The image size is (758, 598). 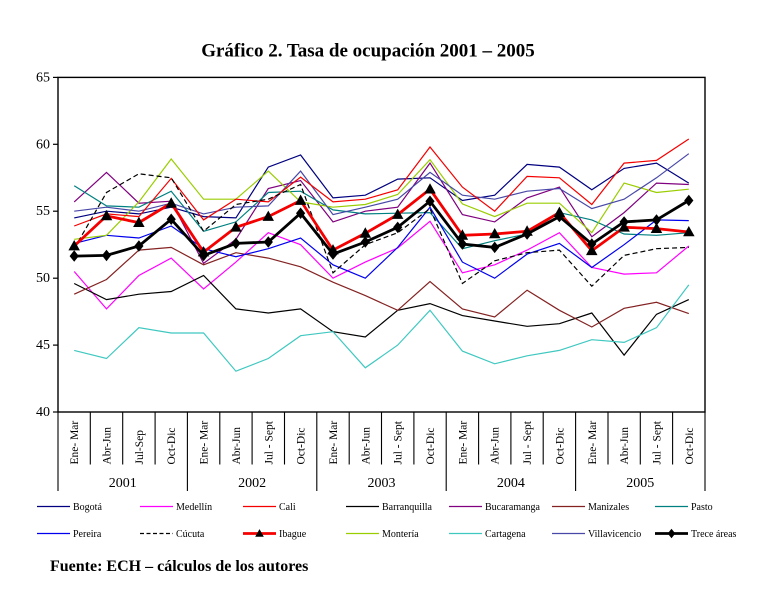 I want to click on svg-text: Montería, so click(x=400, y=534).